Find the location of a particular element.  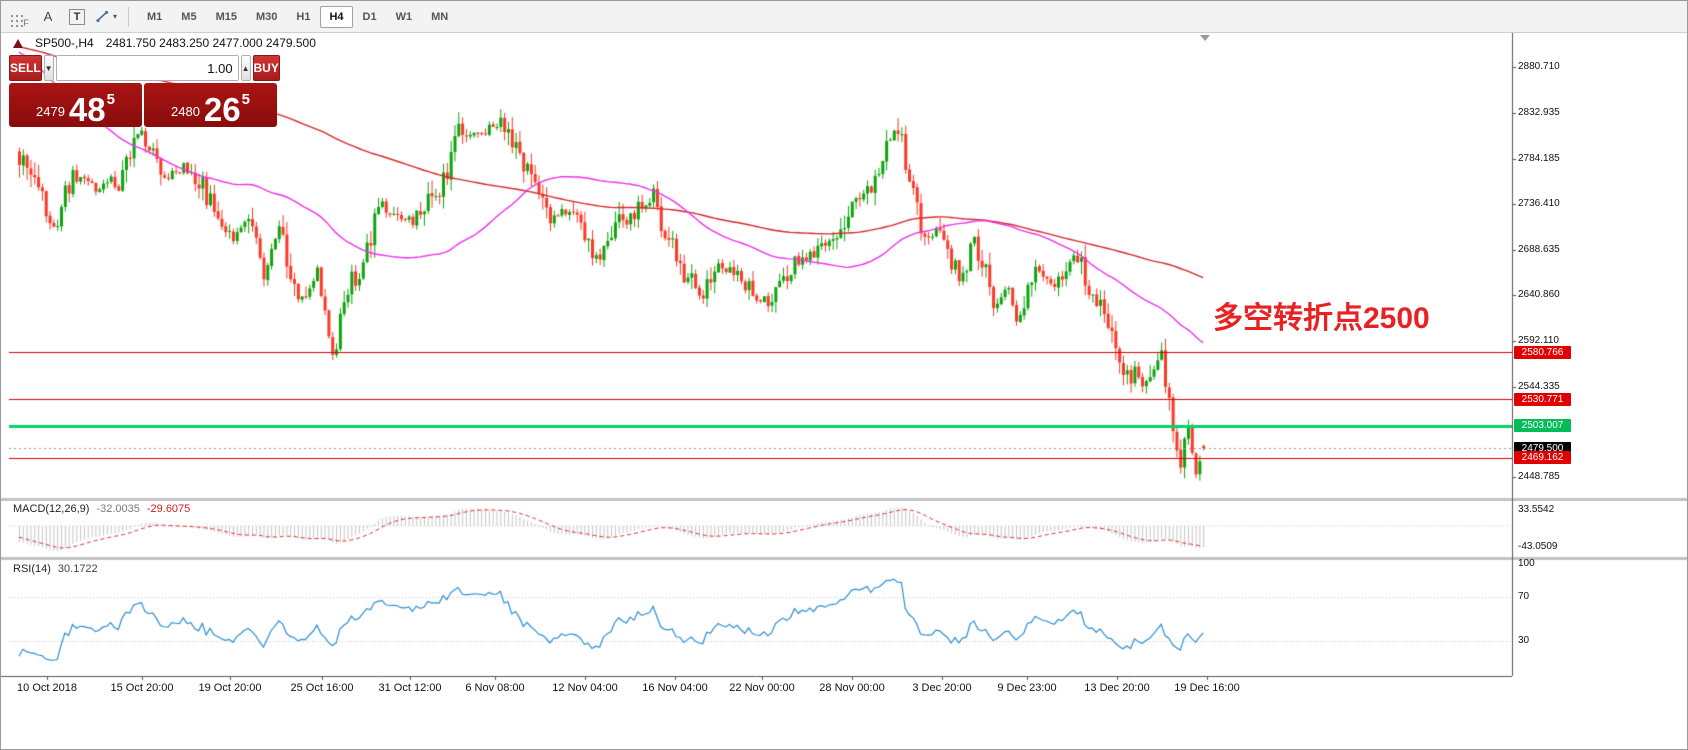

chevron-down-icon: ▾ is located at coordinates (114, 16).